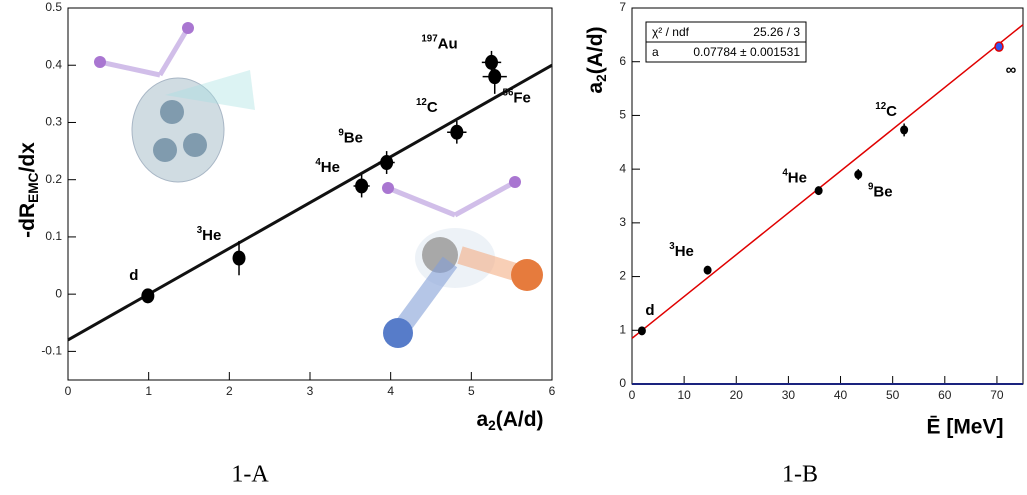  What do you see at coordinates (27, 220) in the screenshot?
I see `y-axis-label-text: -dR` at bounding box center [27, 220].